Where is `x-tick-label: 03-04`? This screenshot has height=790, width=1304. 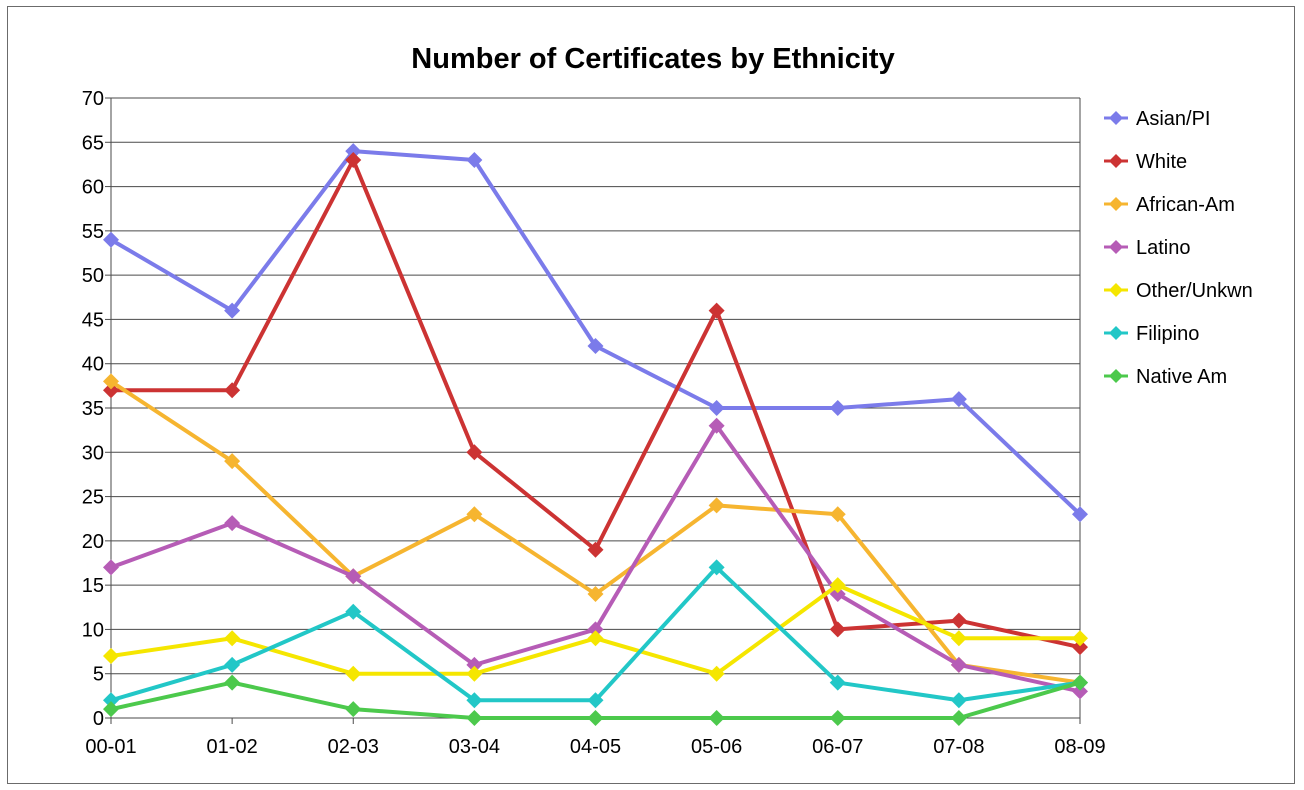 x-tick-label: 03-04 is located at coordinates (474, 747).